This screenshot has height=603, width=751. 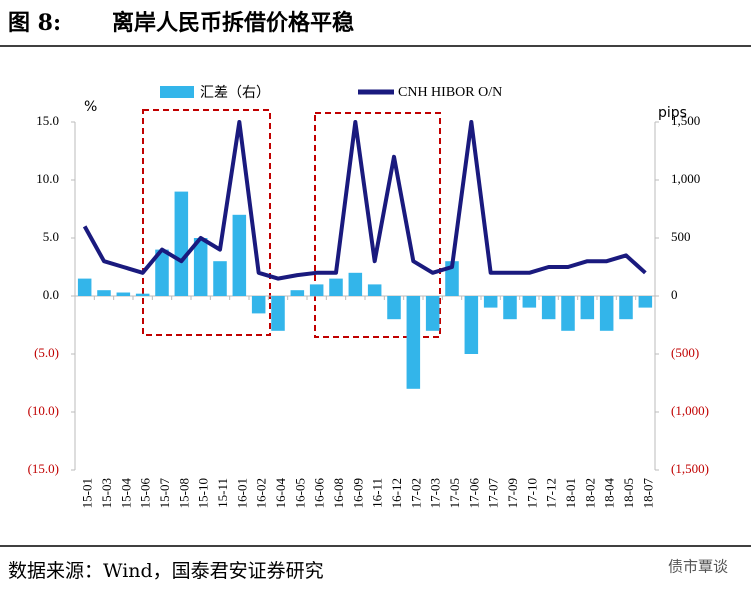 What do you see at coordinates (235, 93) in the screenshot?
I see `legend-label: 汇差（右）` at bounding box center [235, 93].